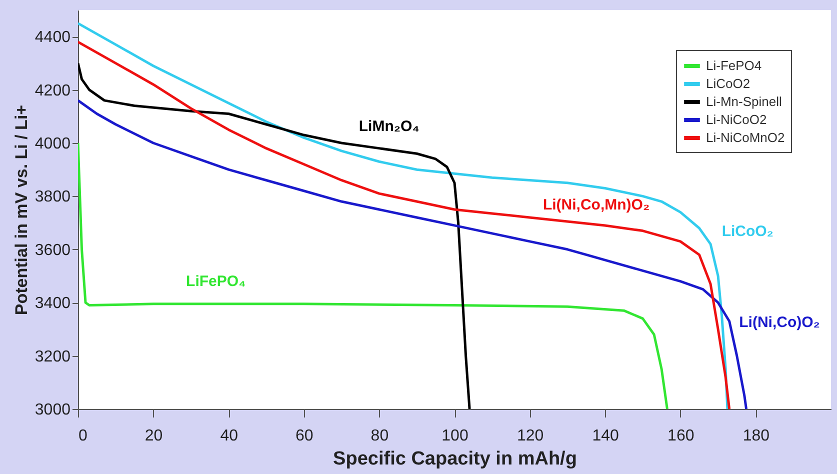 The width and height of the screenshot is (837, 474). Describe the element at coordinates (734, 65) in the screenshot. I see `legend-label: Li-FePO4` at that location.